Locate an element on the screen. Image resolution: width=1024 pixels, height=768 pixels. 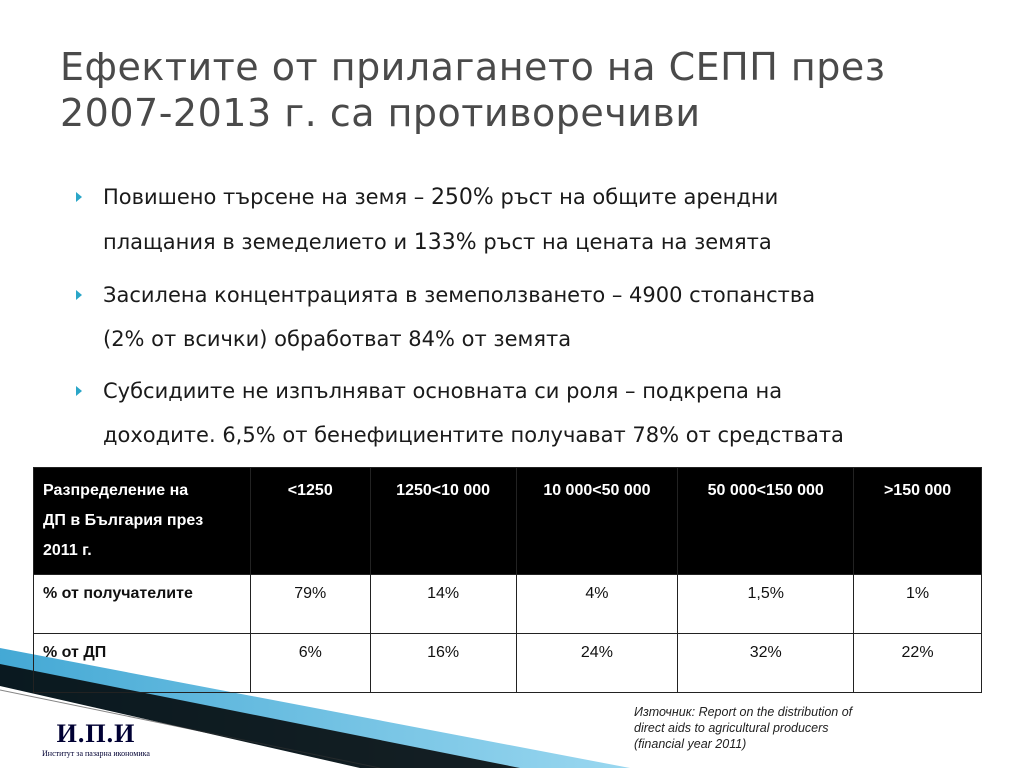
column-header: 1250<10 000 is located at coordinates (443, 521).